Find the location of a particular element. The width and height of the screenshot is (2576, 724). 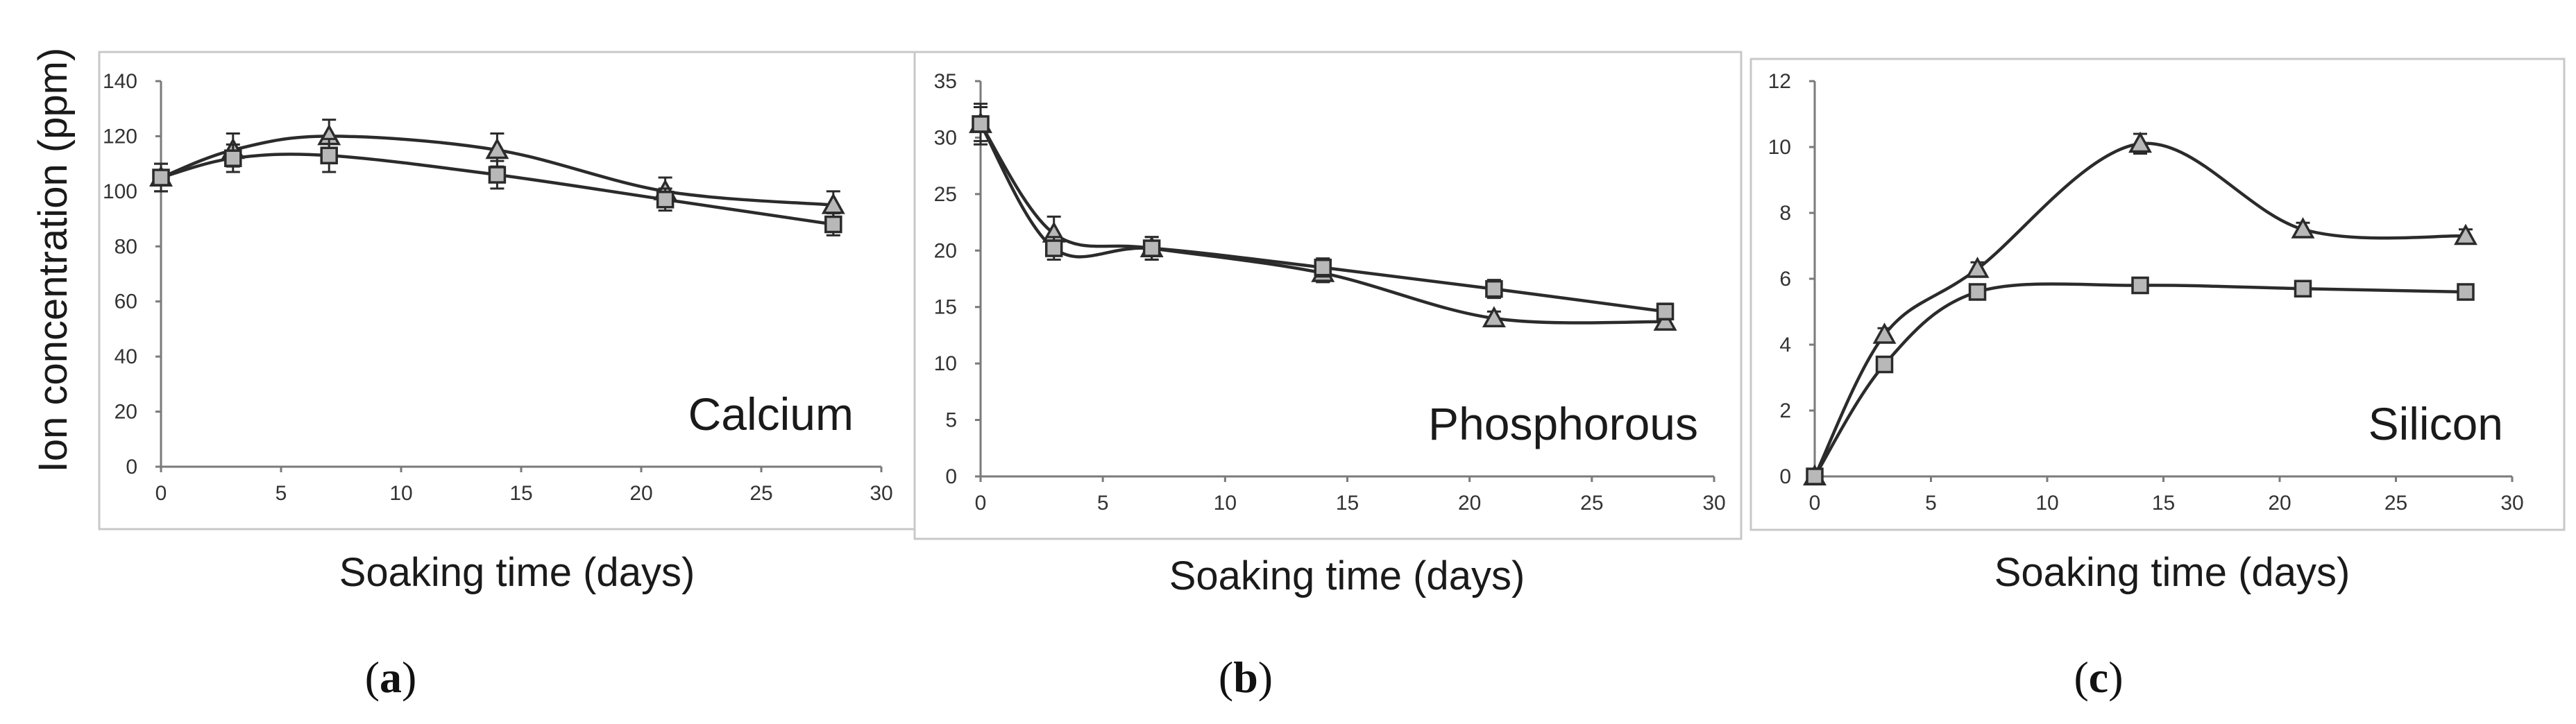

y-tick-label: 2 is located at coordinates (1785, 410).